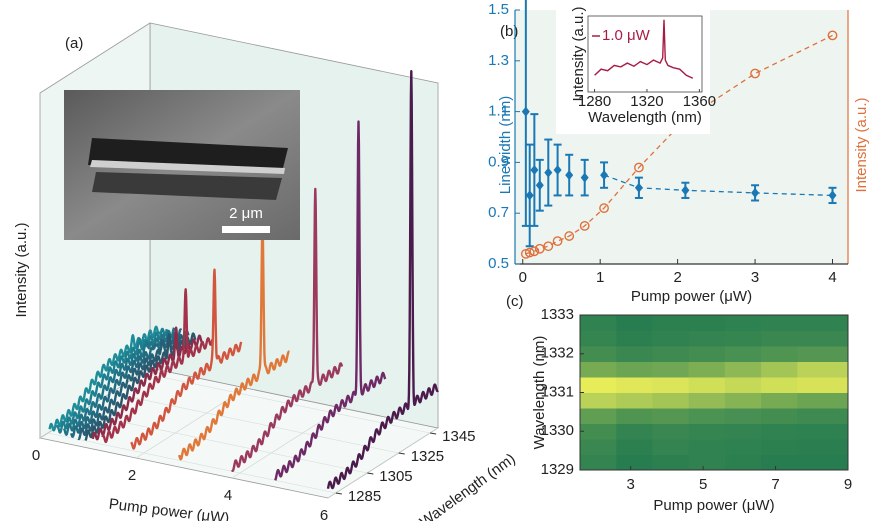  I want to click on legend-label: 1.0 μW, so click(626, 35).